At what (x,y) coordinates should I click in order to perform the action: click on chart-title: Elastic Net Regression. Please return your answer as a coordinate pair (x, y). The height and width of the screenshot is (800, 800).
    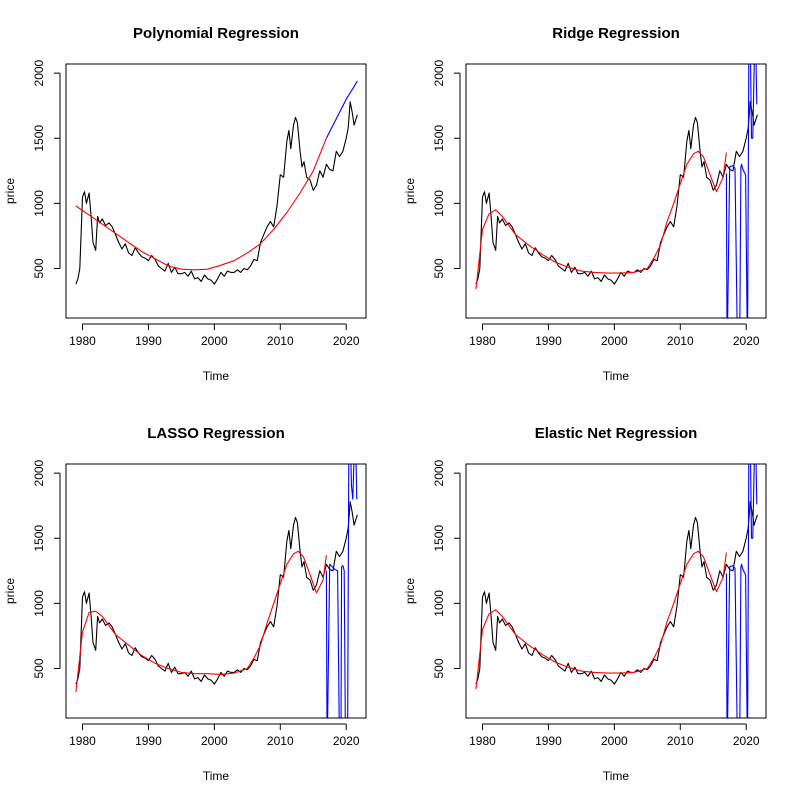
    Looking at the image, I should click on (616, 433).